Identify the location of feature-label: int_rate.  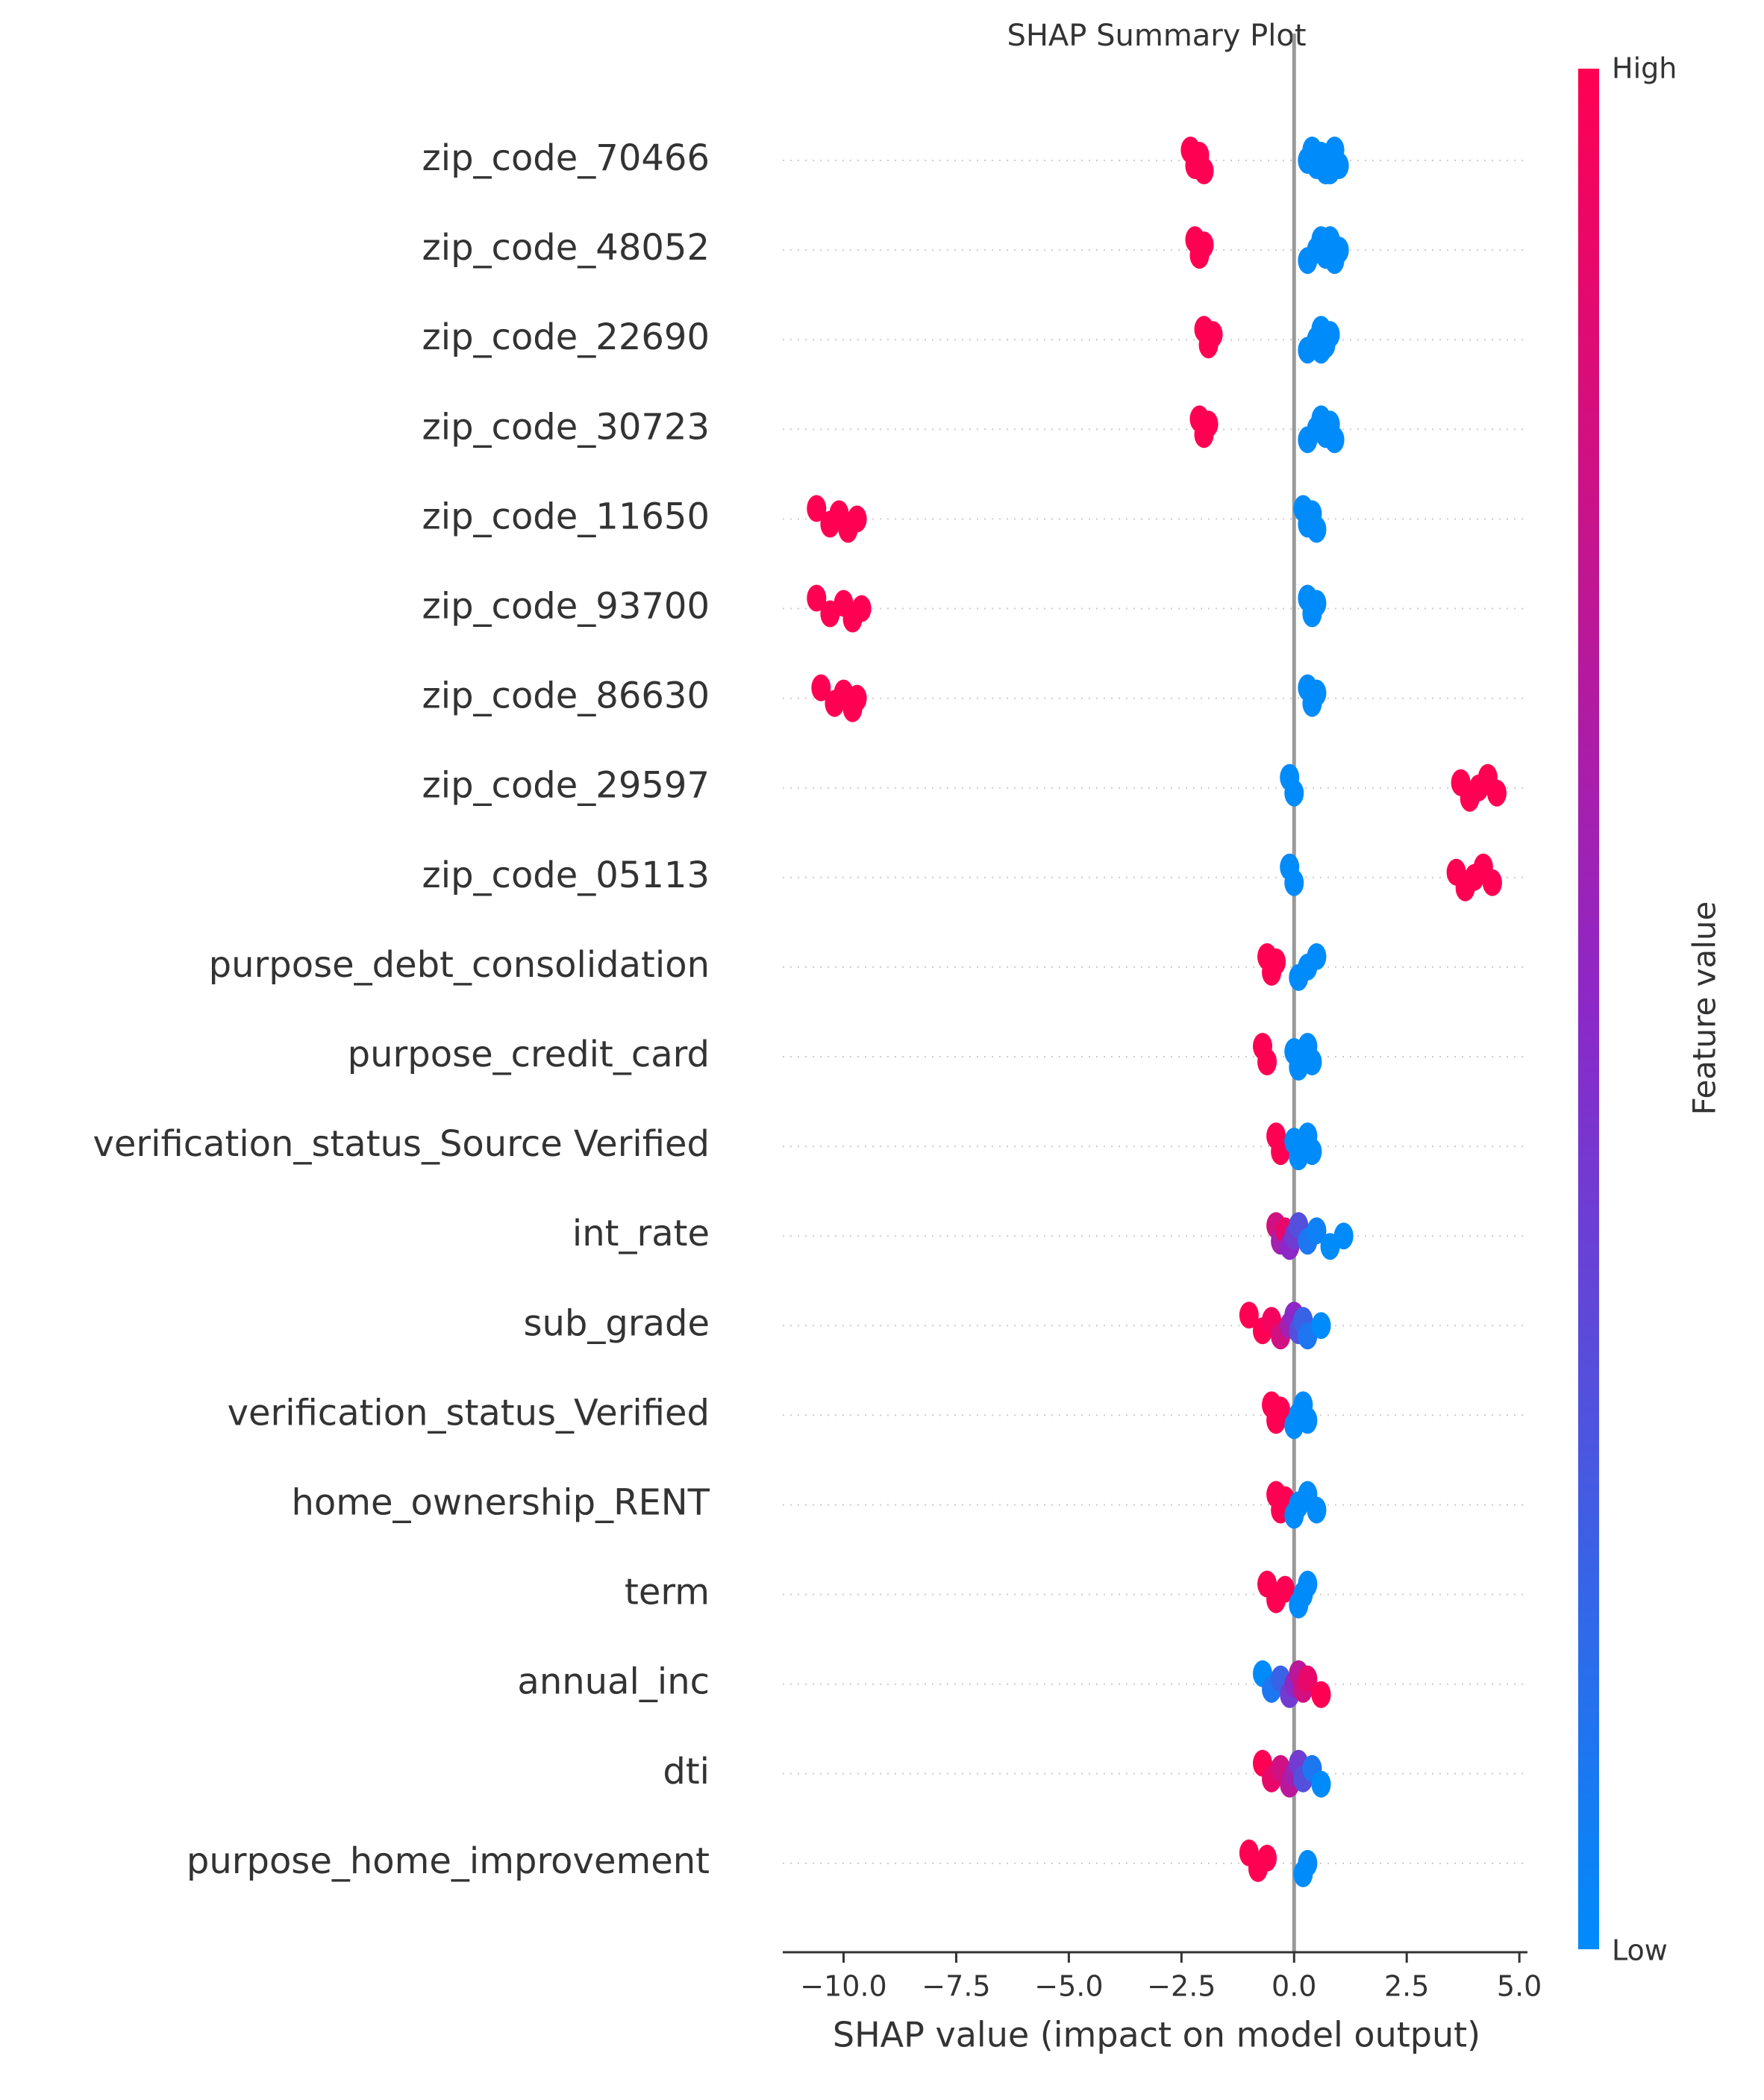
(641, 1234).